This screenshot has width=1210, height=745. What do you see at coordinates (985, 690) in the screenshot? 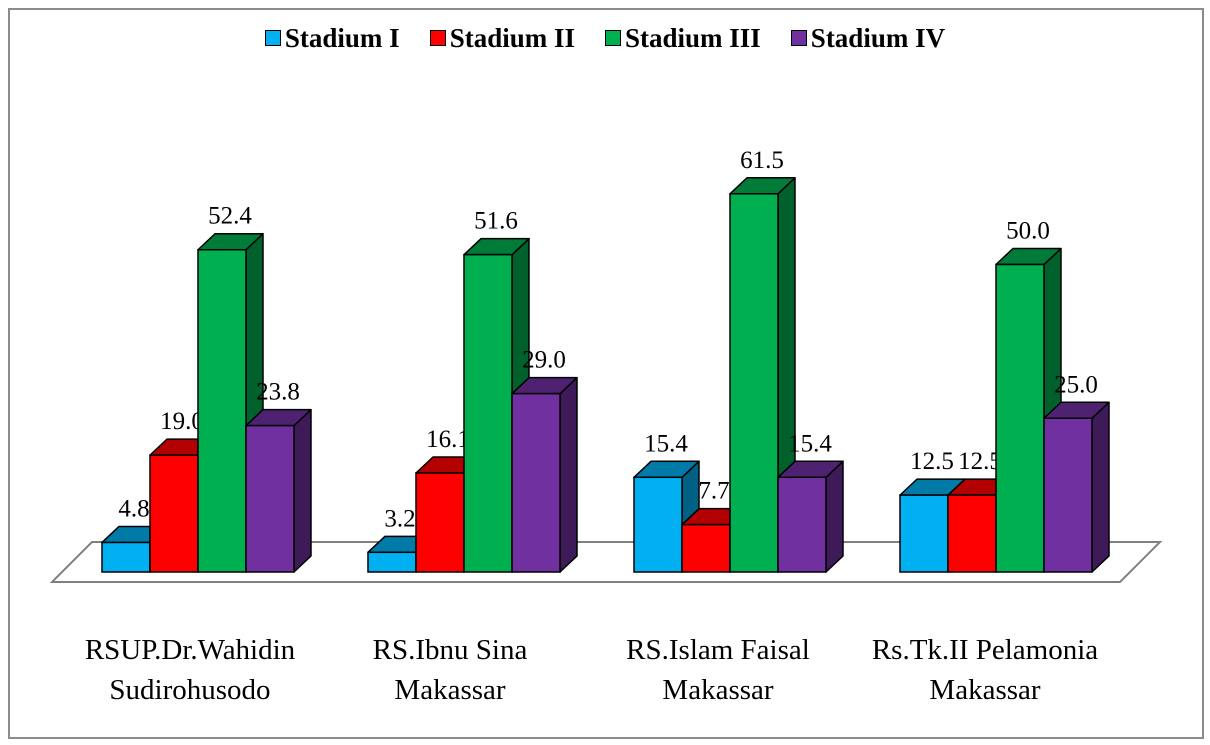
I see `category-label-4-line-2: Makassar` at bounding box center [985, 690].